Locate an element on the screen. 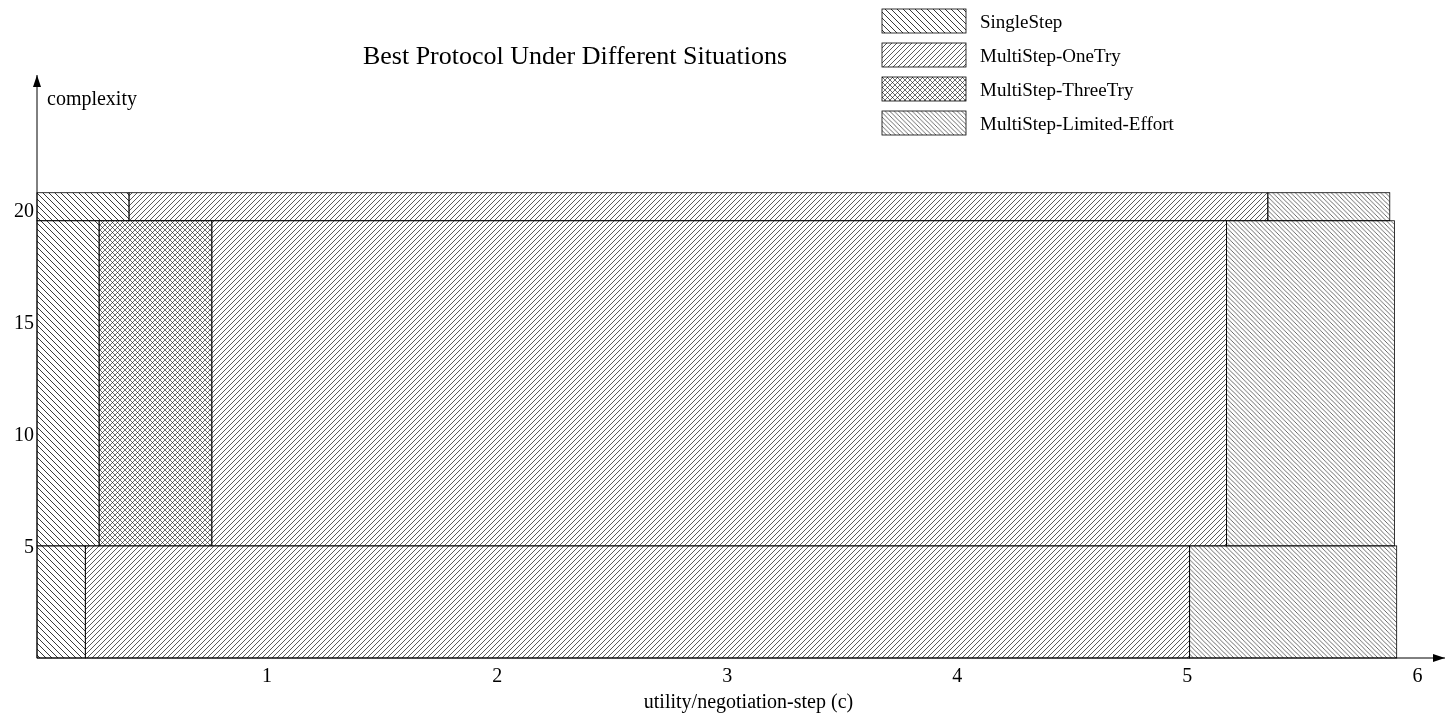 The width and height of the screenshot is (1455, 723). chart-title: Best Protocol Under Different Situations is located at coordinates (575, 55).